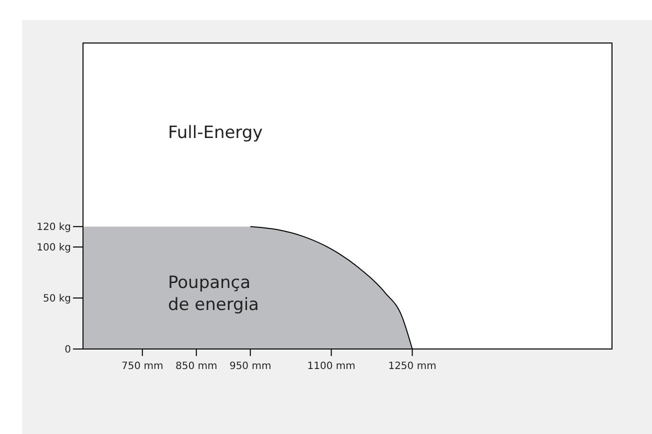 This screenshot has height=434, width=652. I want to click on y-tick-label: 100 kg, so click(53, 248).